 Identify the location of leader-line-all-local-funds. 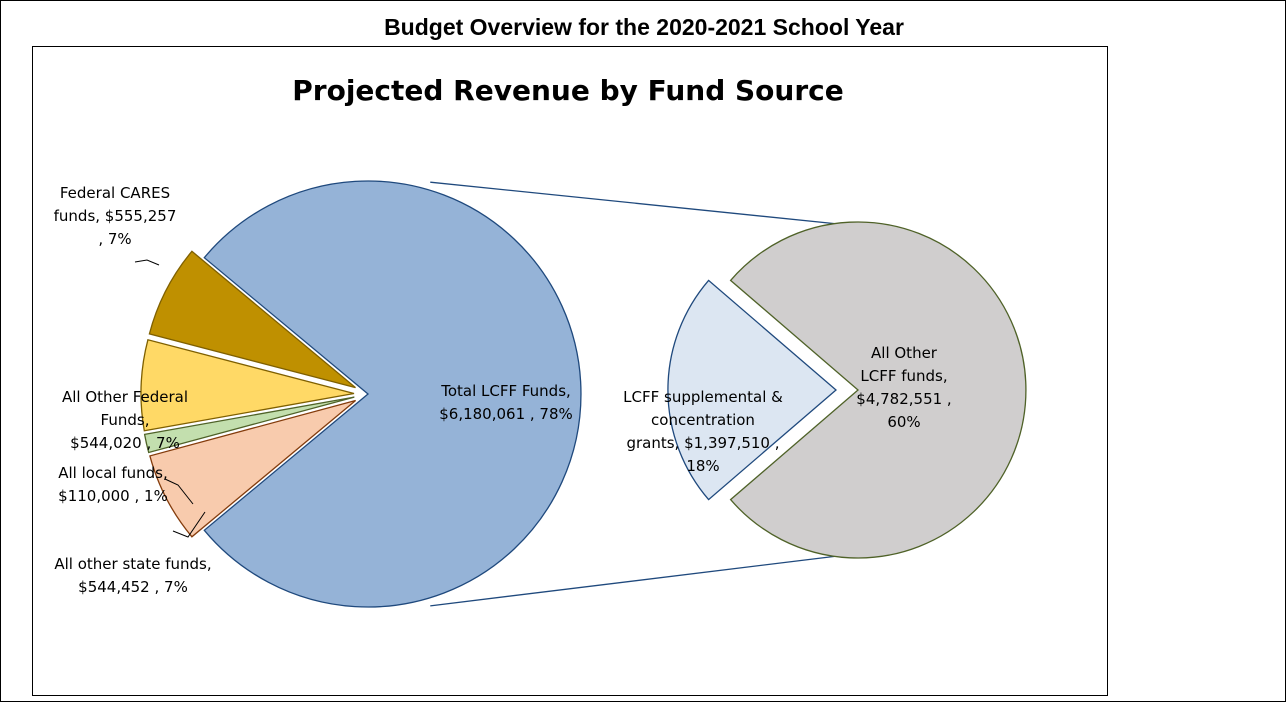
(179, 491).